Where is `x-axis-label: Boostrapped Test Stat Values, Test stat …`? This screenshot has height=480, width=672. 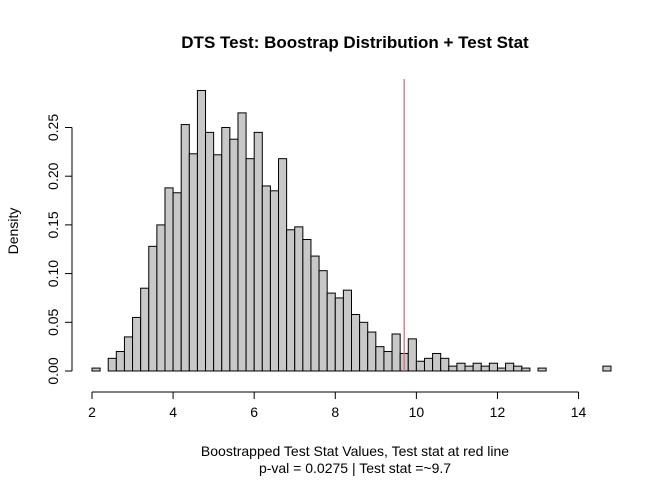 x-axis-label: Boostrapped Test Stat Values, Test stat … is located at coordinates (355, 451).